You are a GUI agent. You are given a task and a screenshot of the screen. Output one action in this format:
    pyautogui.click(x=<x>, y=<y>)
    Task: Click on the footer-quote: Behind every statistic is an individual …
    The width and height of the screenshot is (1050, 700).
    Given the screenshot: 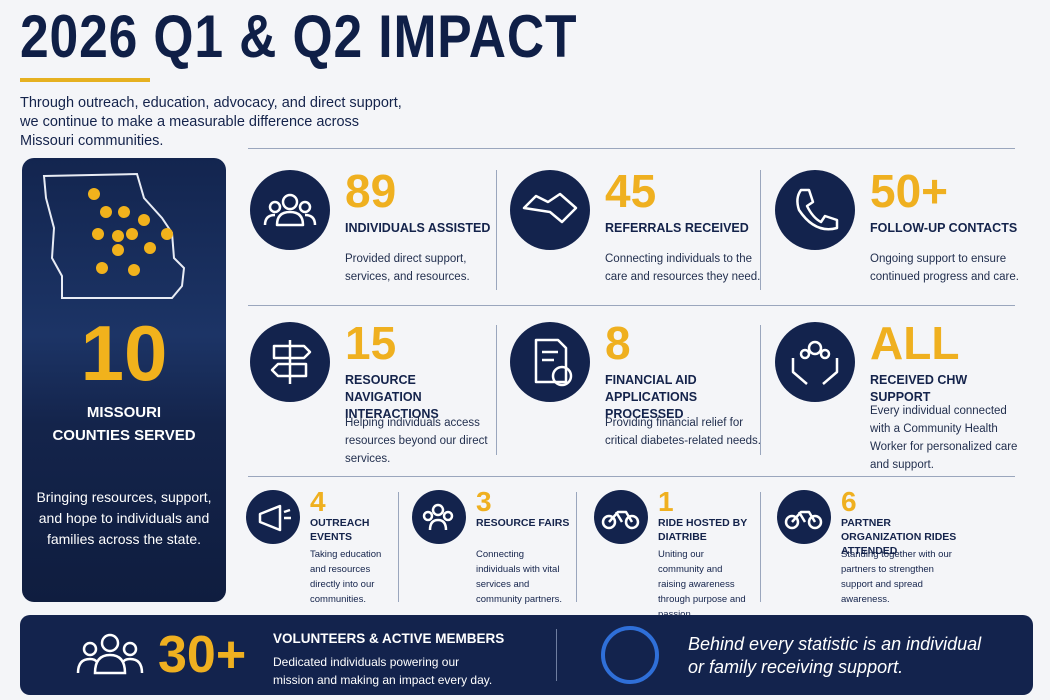 What is the action you would take?
    pyautogui.click(x=835, y=655)
    